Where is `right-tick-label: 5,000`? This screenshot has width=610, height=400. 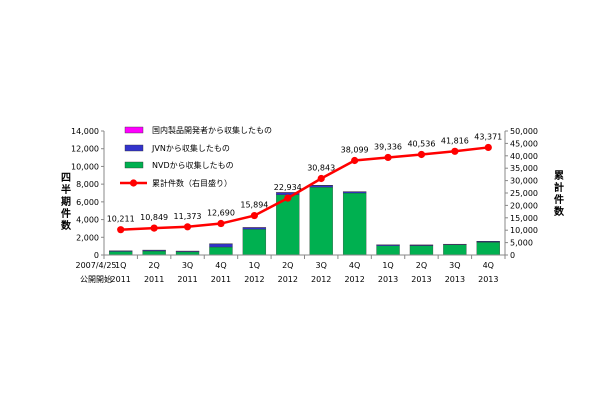 right-tick-label: 5,000 is located at coordinates (521, 243).